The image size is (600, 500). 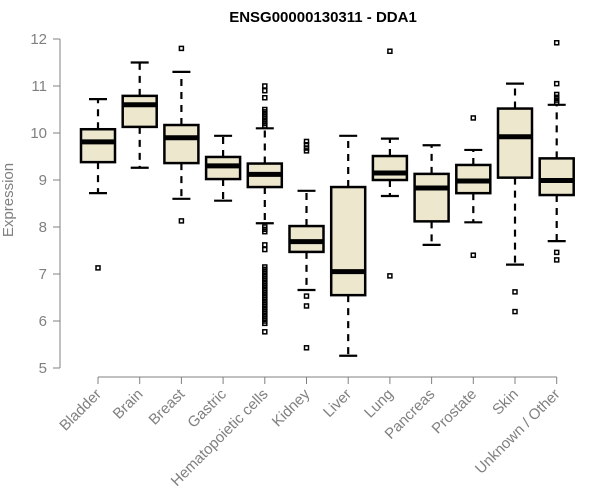 I want to click on y-tick-label: 7, so click(x=43, y=274).